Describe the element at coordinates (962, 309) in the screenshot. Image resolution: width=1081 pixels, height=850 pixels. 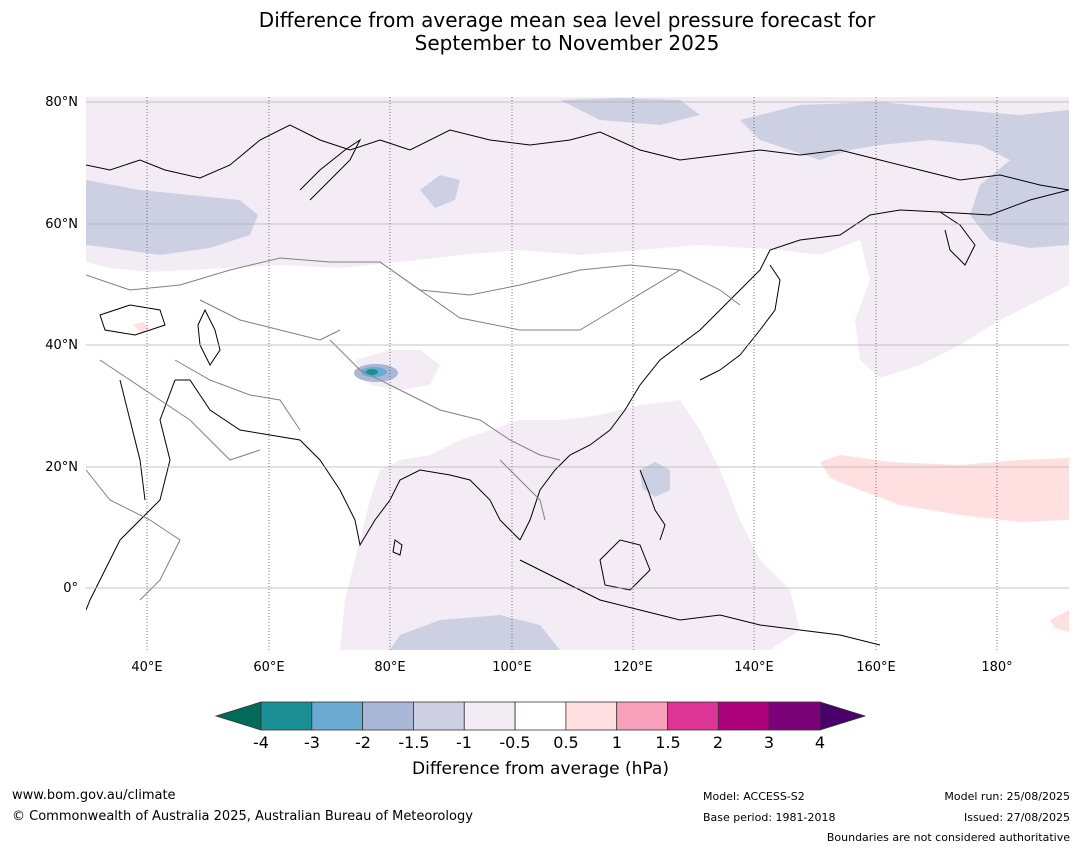
I see `anomaly-north-pacific-lavender` at that location.